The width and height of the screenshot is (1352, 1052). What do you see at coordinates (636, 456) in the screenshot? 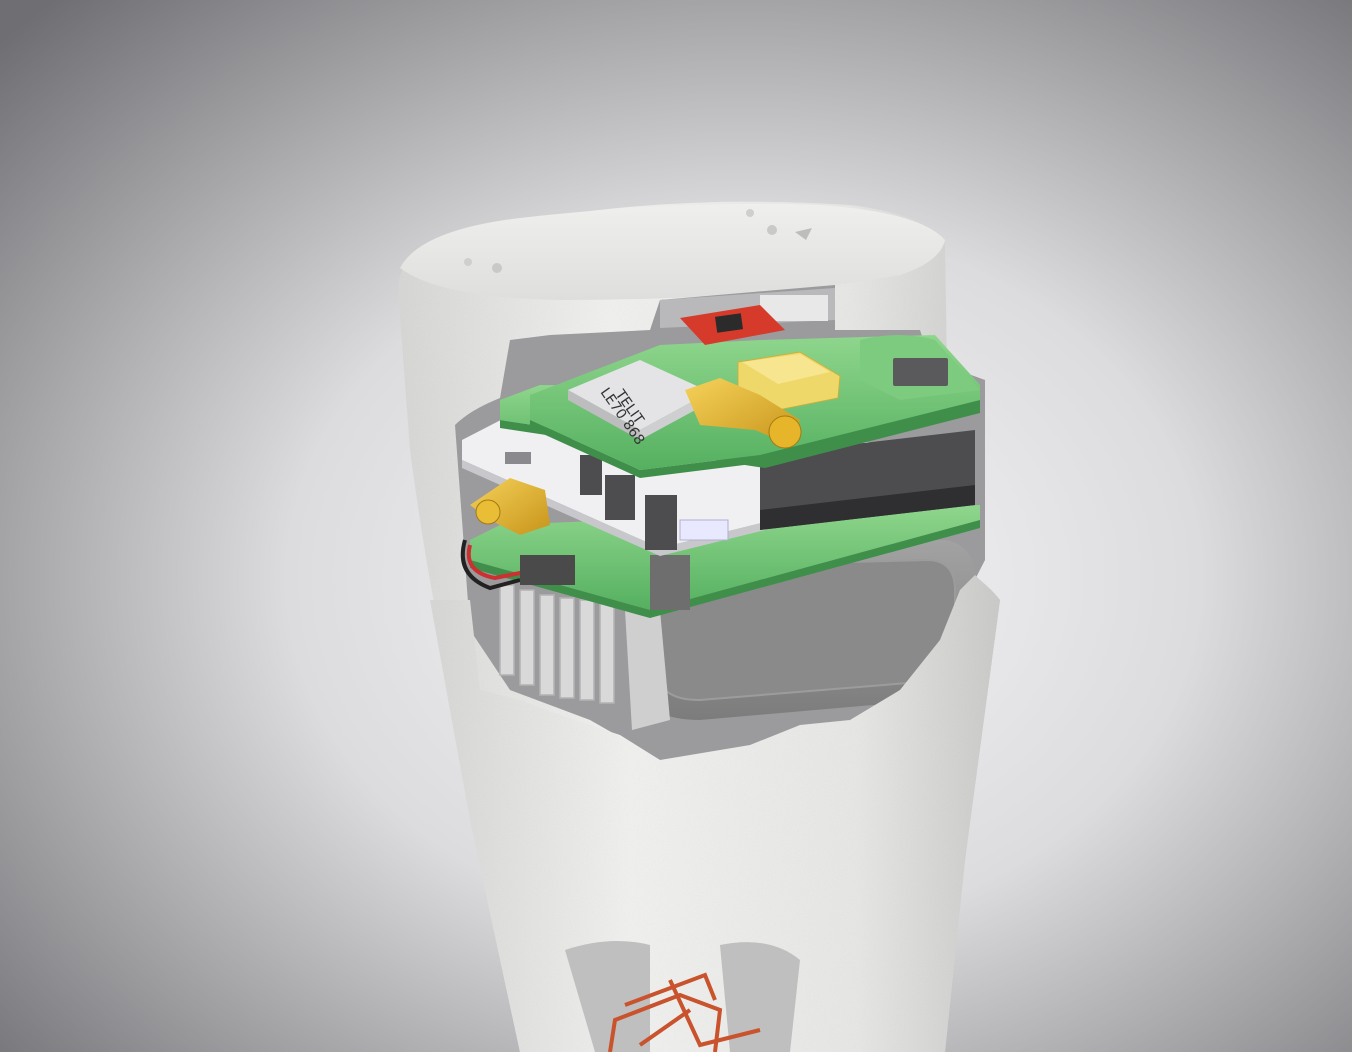
I see `sma-connectors` at bounding box center [636, 456].